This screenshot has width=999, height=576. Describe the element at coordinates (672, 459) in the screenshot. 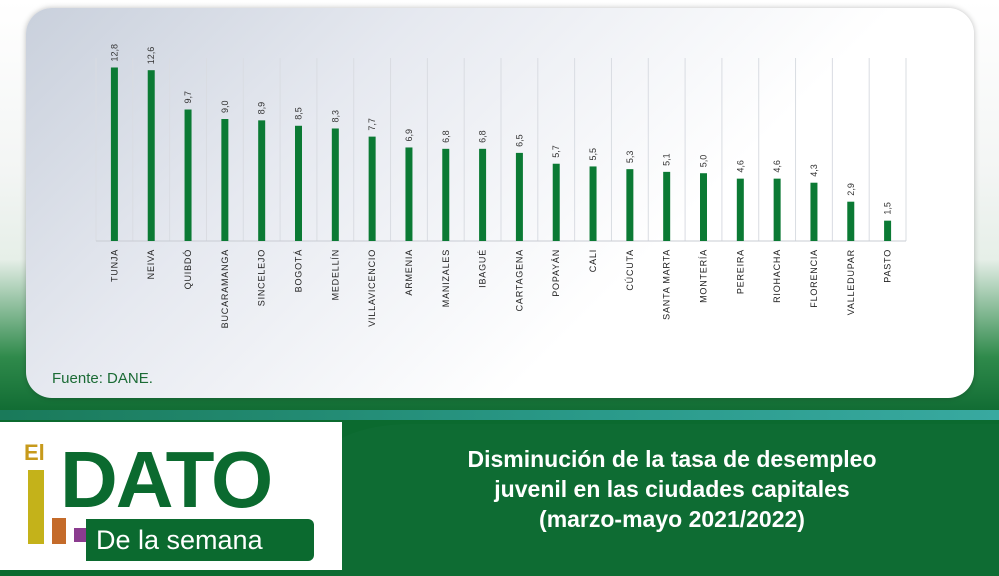

I see `headline-line-1: Disminución de la tasa de desempleo` at that location.